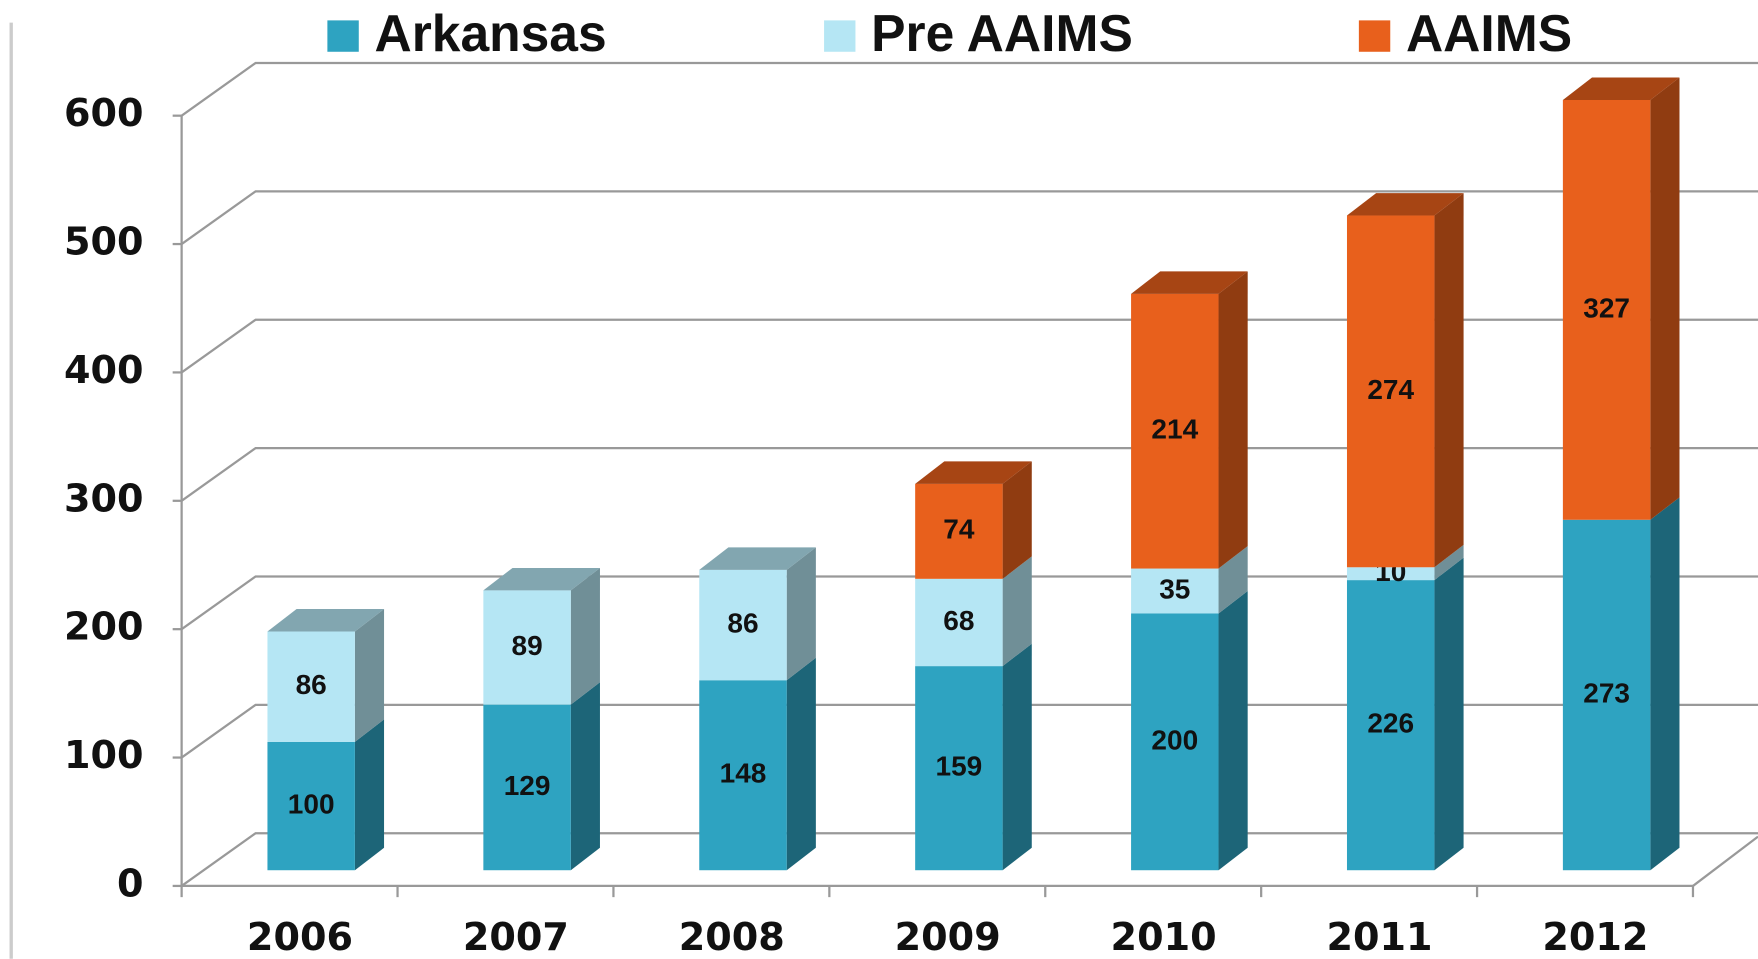 The width and height of the screenshot is (1758, 959). I want to click on legend-label: Arkansas, so click(490, 33).